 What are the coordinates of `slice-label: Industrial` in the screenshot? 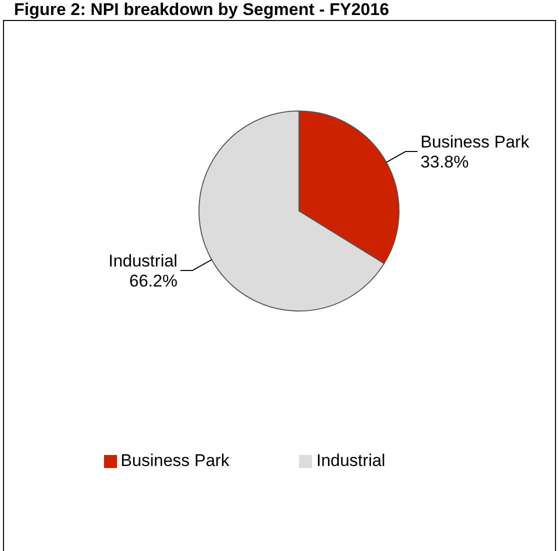 It's located at (143, 260).